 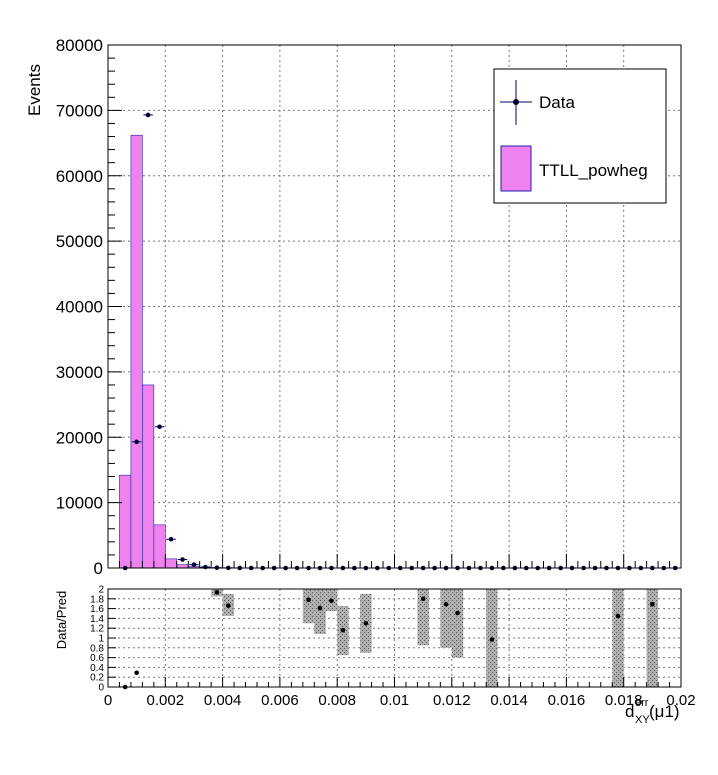 I want to click on x-axis-label-sup: err, so click(x=642, y=703).